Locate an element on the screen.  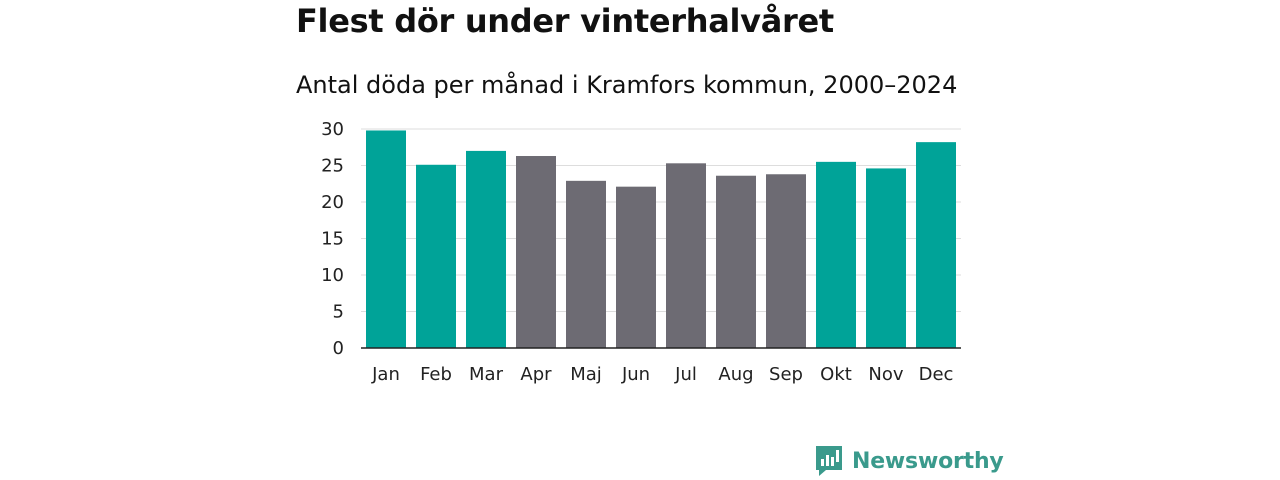
x-tick-label: Sep is located at coordinates (786, 374).